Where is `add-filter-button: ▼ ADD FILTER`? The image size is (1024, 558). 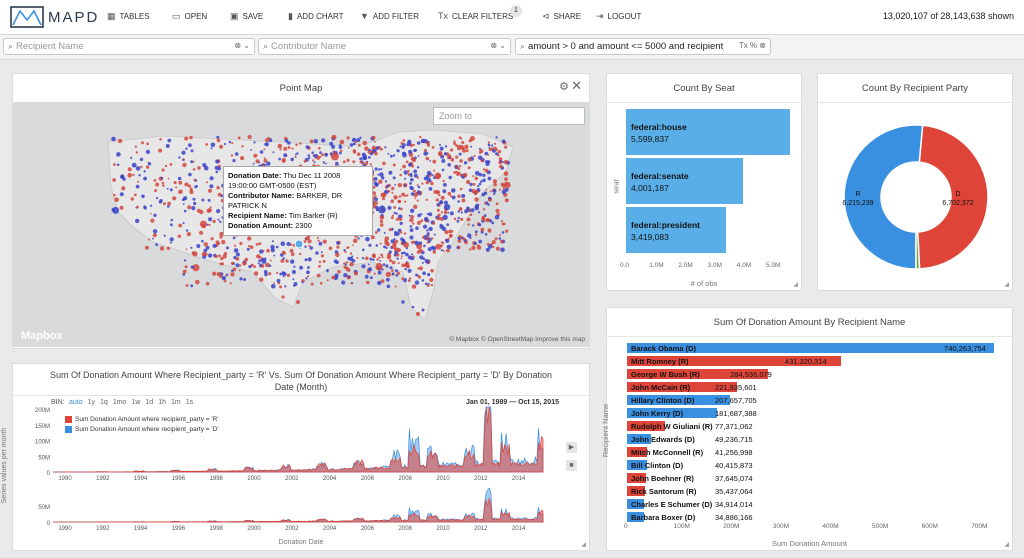
add-filter-button: ▼ ADD FILTER is located at coordinates (389, 16).